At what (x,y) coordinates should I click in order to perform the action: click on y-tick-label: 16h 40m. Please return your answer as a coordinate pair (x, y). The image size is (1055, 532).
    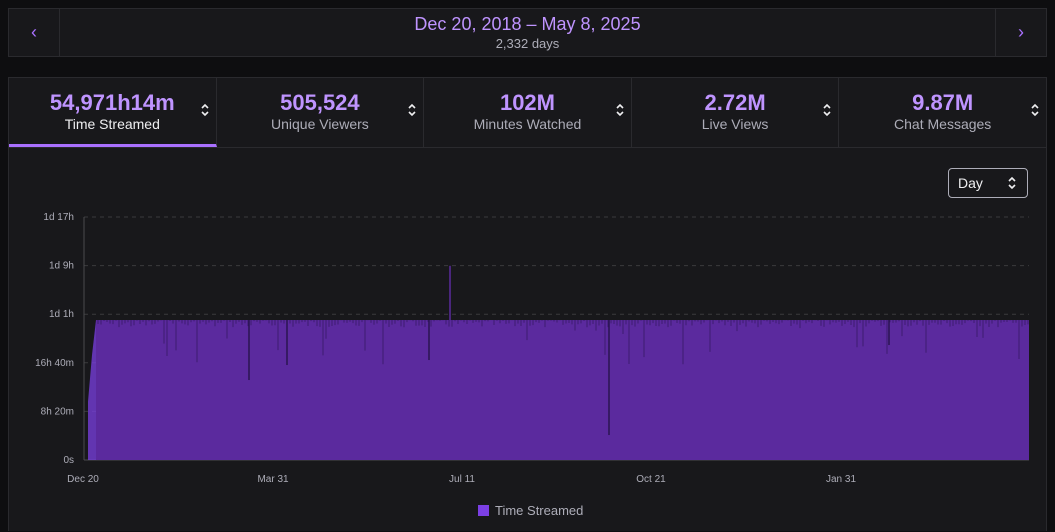
    Looking at the image, I should click on (54, 363).